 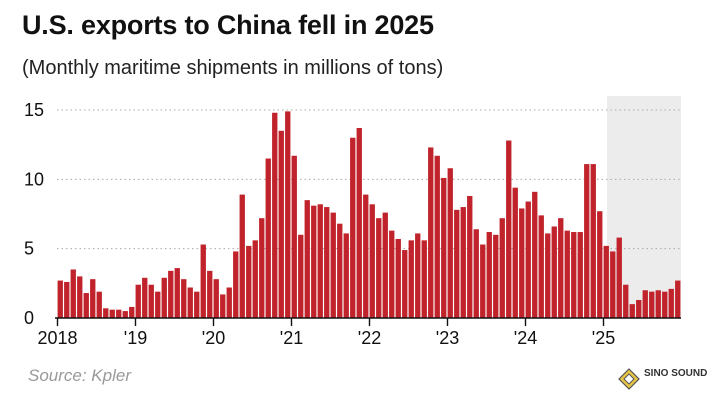 I want to click on source-note: Source: Kpler, so click(x=79, y=375).